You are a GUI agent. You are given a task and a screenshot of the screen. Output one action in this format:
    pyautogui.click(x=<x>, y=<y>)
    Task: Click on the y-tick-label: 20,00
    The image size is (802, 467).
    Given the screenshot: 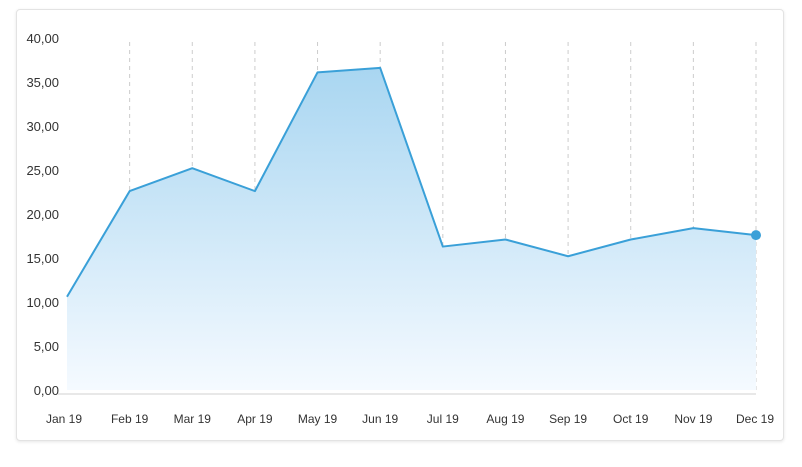 What is the action you would take?
    pyautogui.click(x=42, y=214)
    